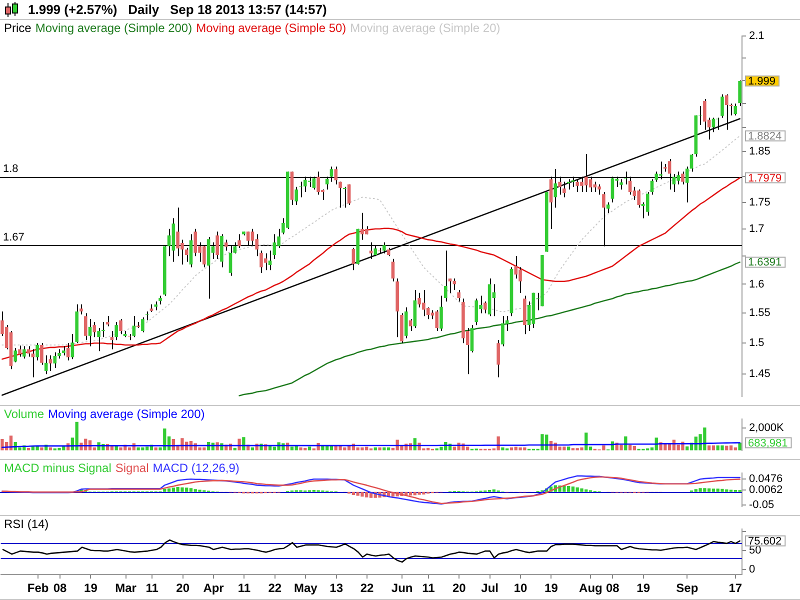 The image size is (800, 600). What do you see at coordinates (759, 152) in the screenshot?
I see `y-tick-label: 1.85` at bounding box center [759, 152].